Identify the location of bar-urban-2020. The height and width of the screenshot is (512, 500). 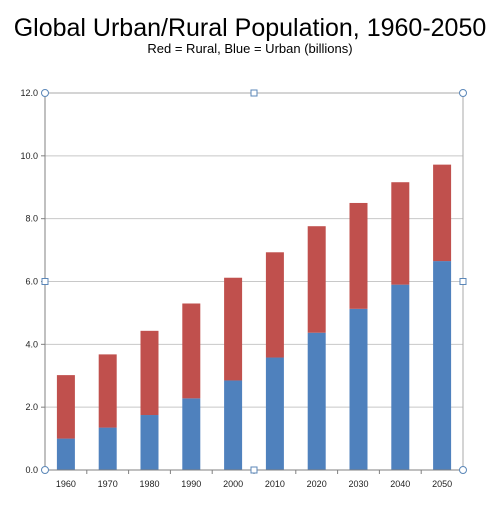
(316, 401).